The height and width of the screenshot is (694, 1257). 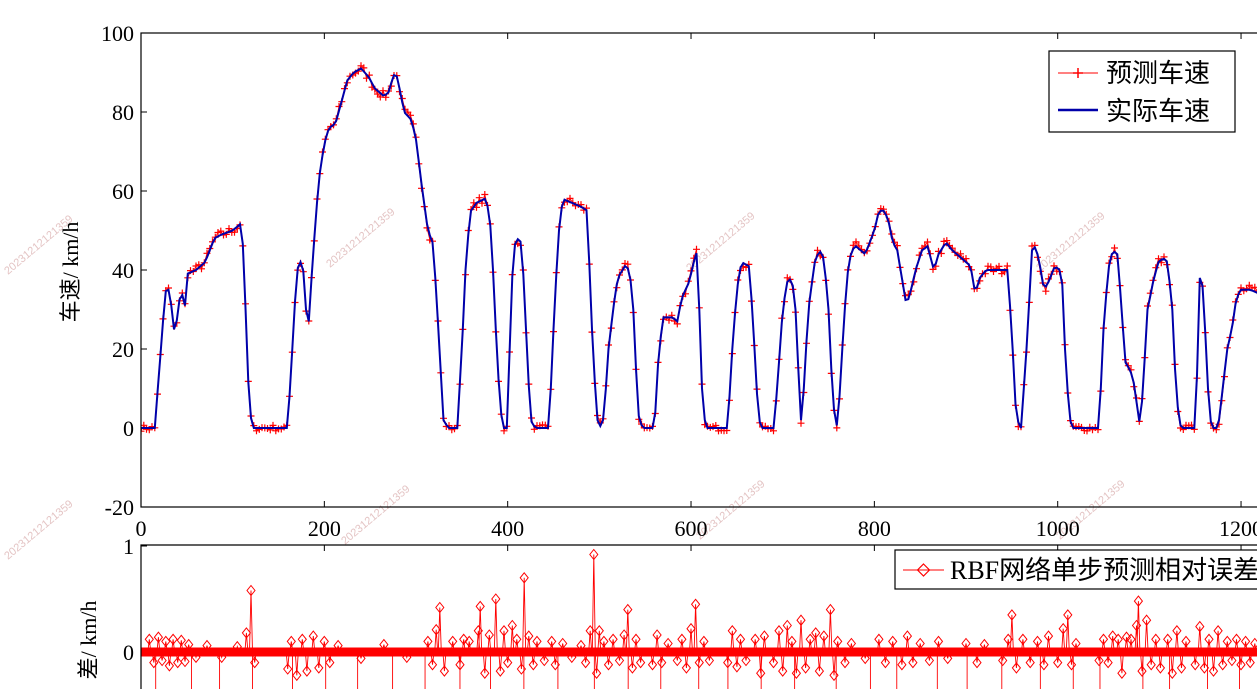 I want to click on error-y-tick-label: 0, so click(x=128, y=652).